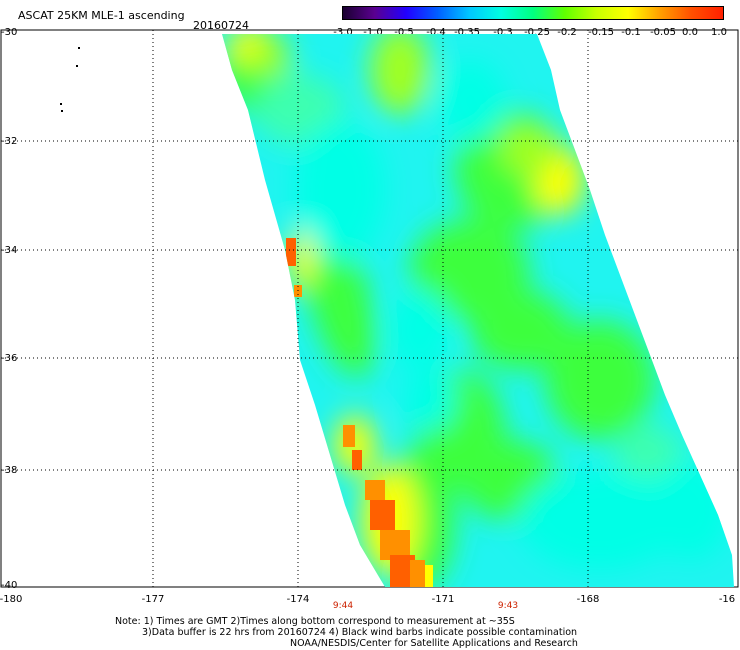 This screenshot has height=650, width=740. Describe the element at coordinates (631, 32) in the screenshot. I see `colorbar-tick: -0.1` at that location.